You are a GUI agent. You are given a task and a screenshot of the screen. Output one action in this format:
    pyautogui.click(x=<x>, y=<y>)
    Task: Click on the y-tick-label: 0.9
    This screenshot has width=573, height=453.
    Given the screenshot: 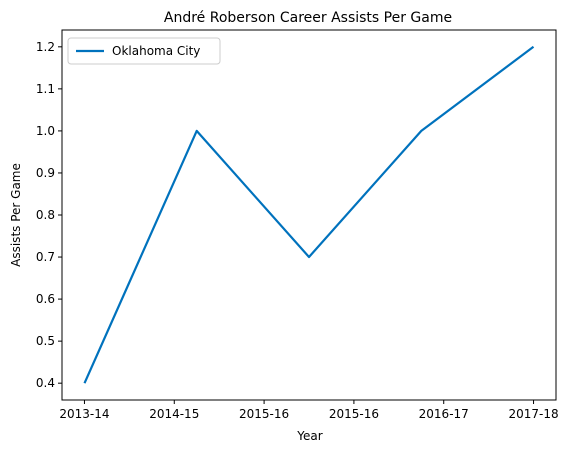 What is the action you would take?
    pyautogui.click(x=45, y=173)
    